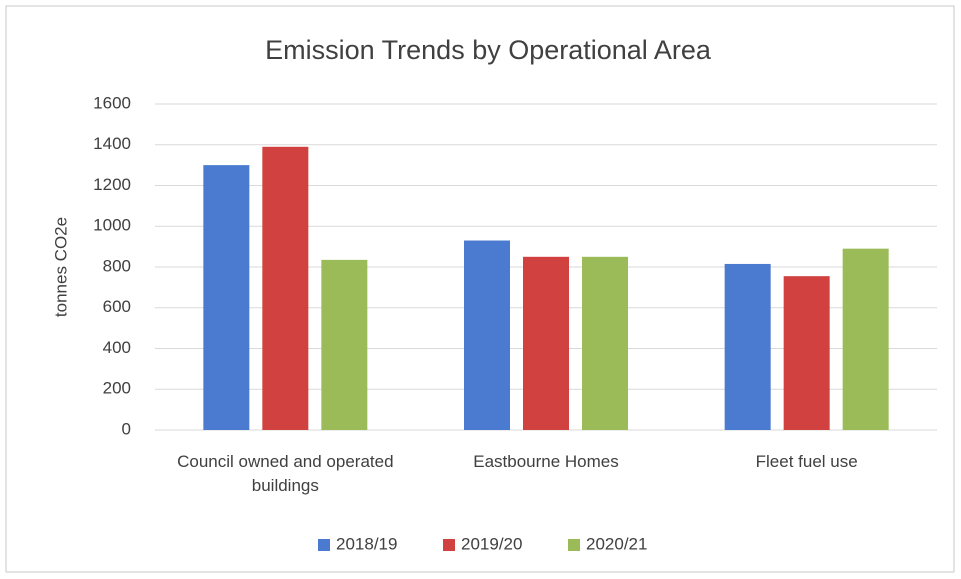 This screenshot has height=579, width=961. Describe the element at coordinates (112, 184) in the screenshot. I see `y-tick-label: 1200` at that location.